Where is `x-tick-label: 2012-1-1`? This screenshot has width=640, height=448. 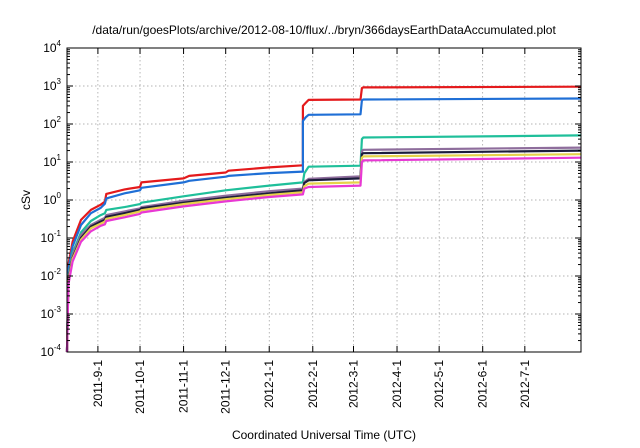
x-tick-label: 2012-1-1 is located at coordinates (269, 384).